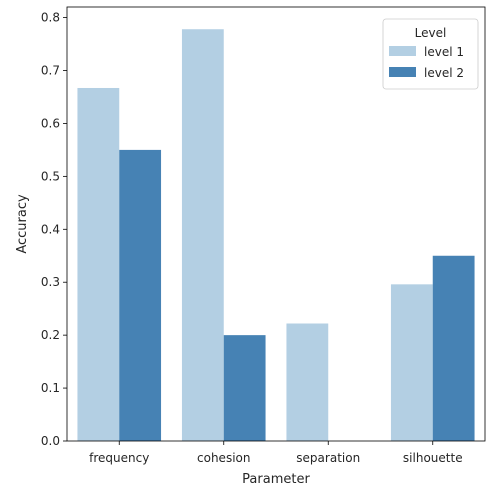 The height and width of the screenshot is (500, 500). What do you see at coordinates (50, 71) in the screenshot?
I see `y-tick-label: 0.7` at bounding box center [50, 71].